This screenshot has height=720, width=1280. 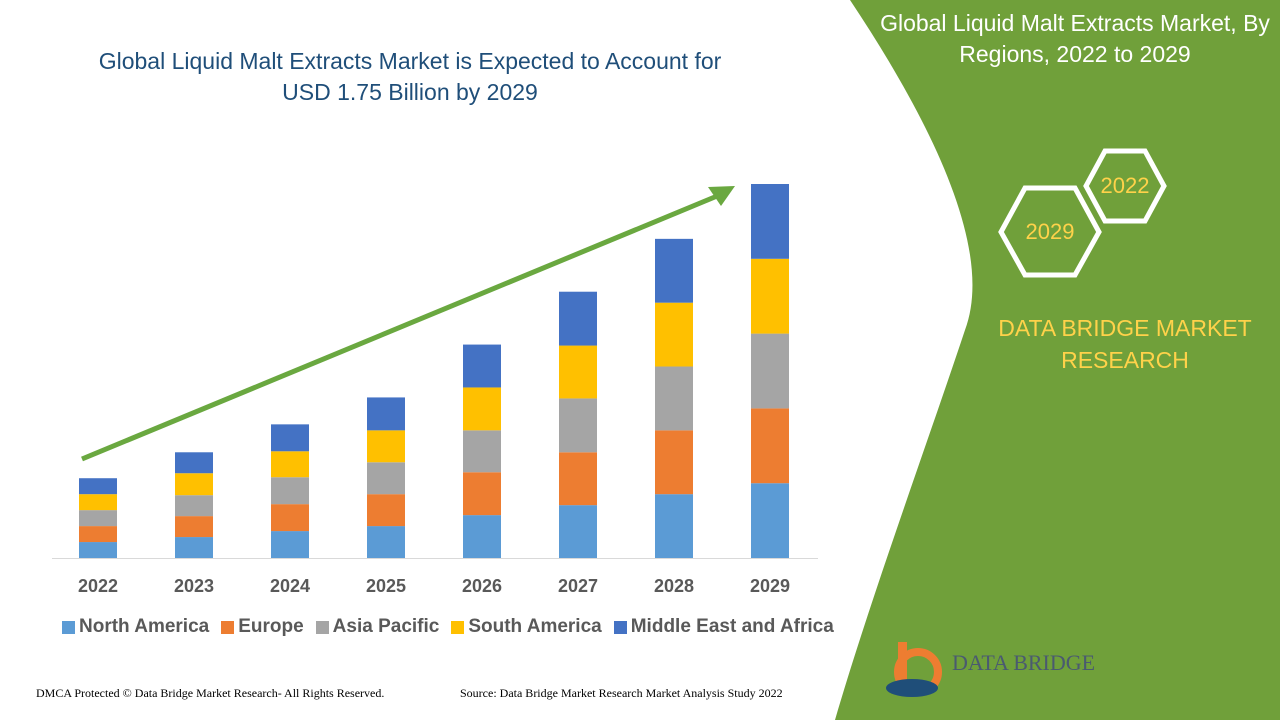 What do you see at coordinates (1125, 344) in the screenshot?
I see `brand: DATA BRIDGE MARKET RESEARCH` at bounding box center [1125, 344].